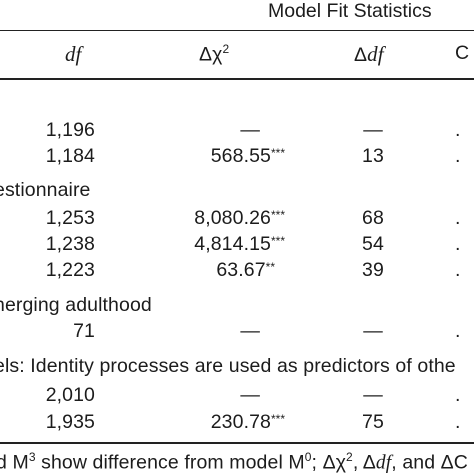  Describe the element at coordinates (373, 218) in the screenshot. I see `cell-ddf: 68` at that location.